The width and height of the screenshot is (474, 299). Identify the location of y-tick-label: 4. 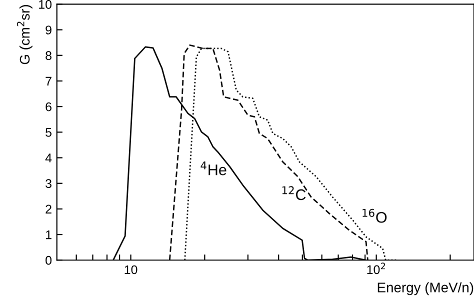
(48, 158).